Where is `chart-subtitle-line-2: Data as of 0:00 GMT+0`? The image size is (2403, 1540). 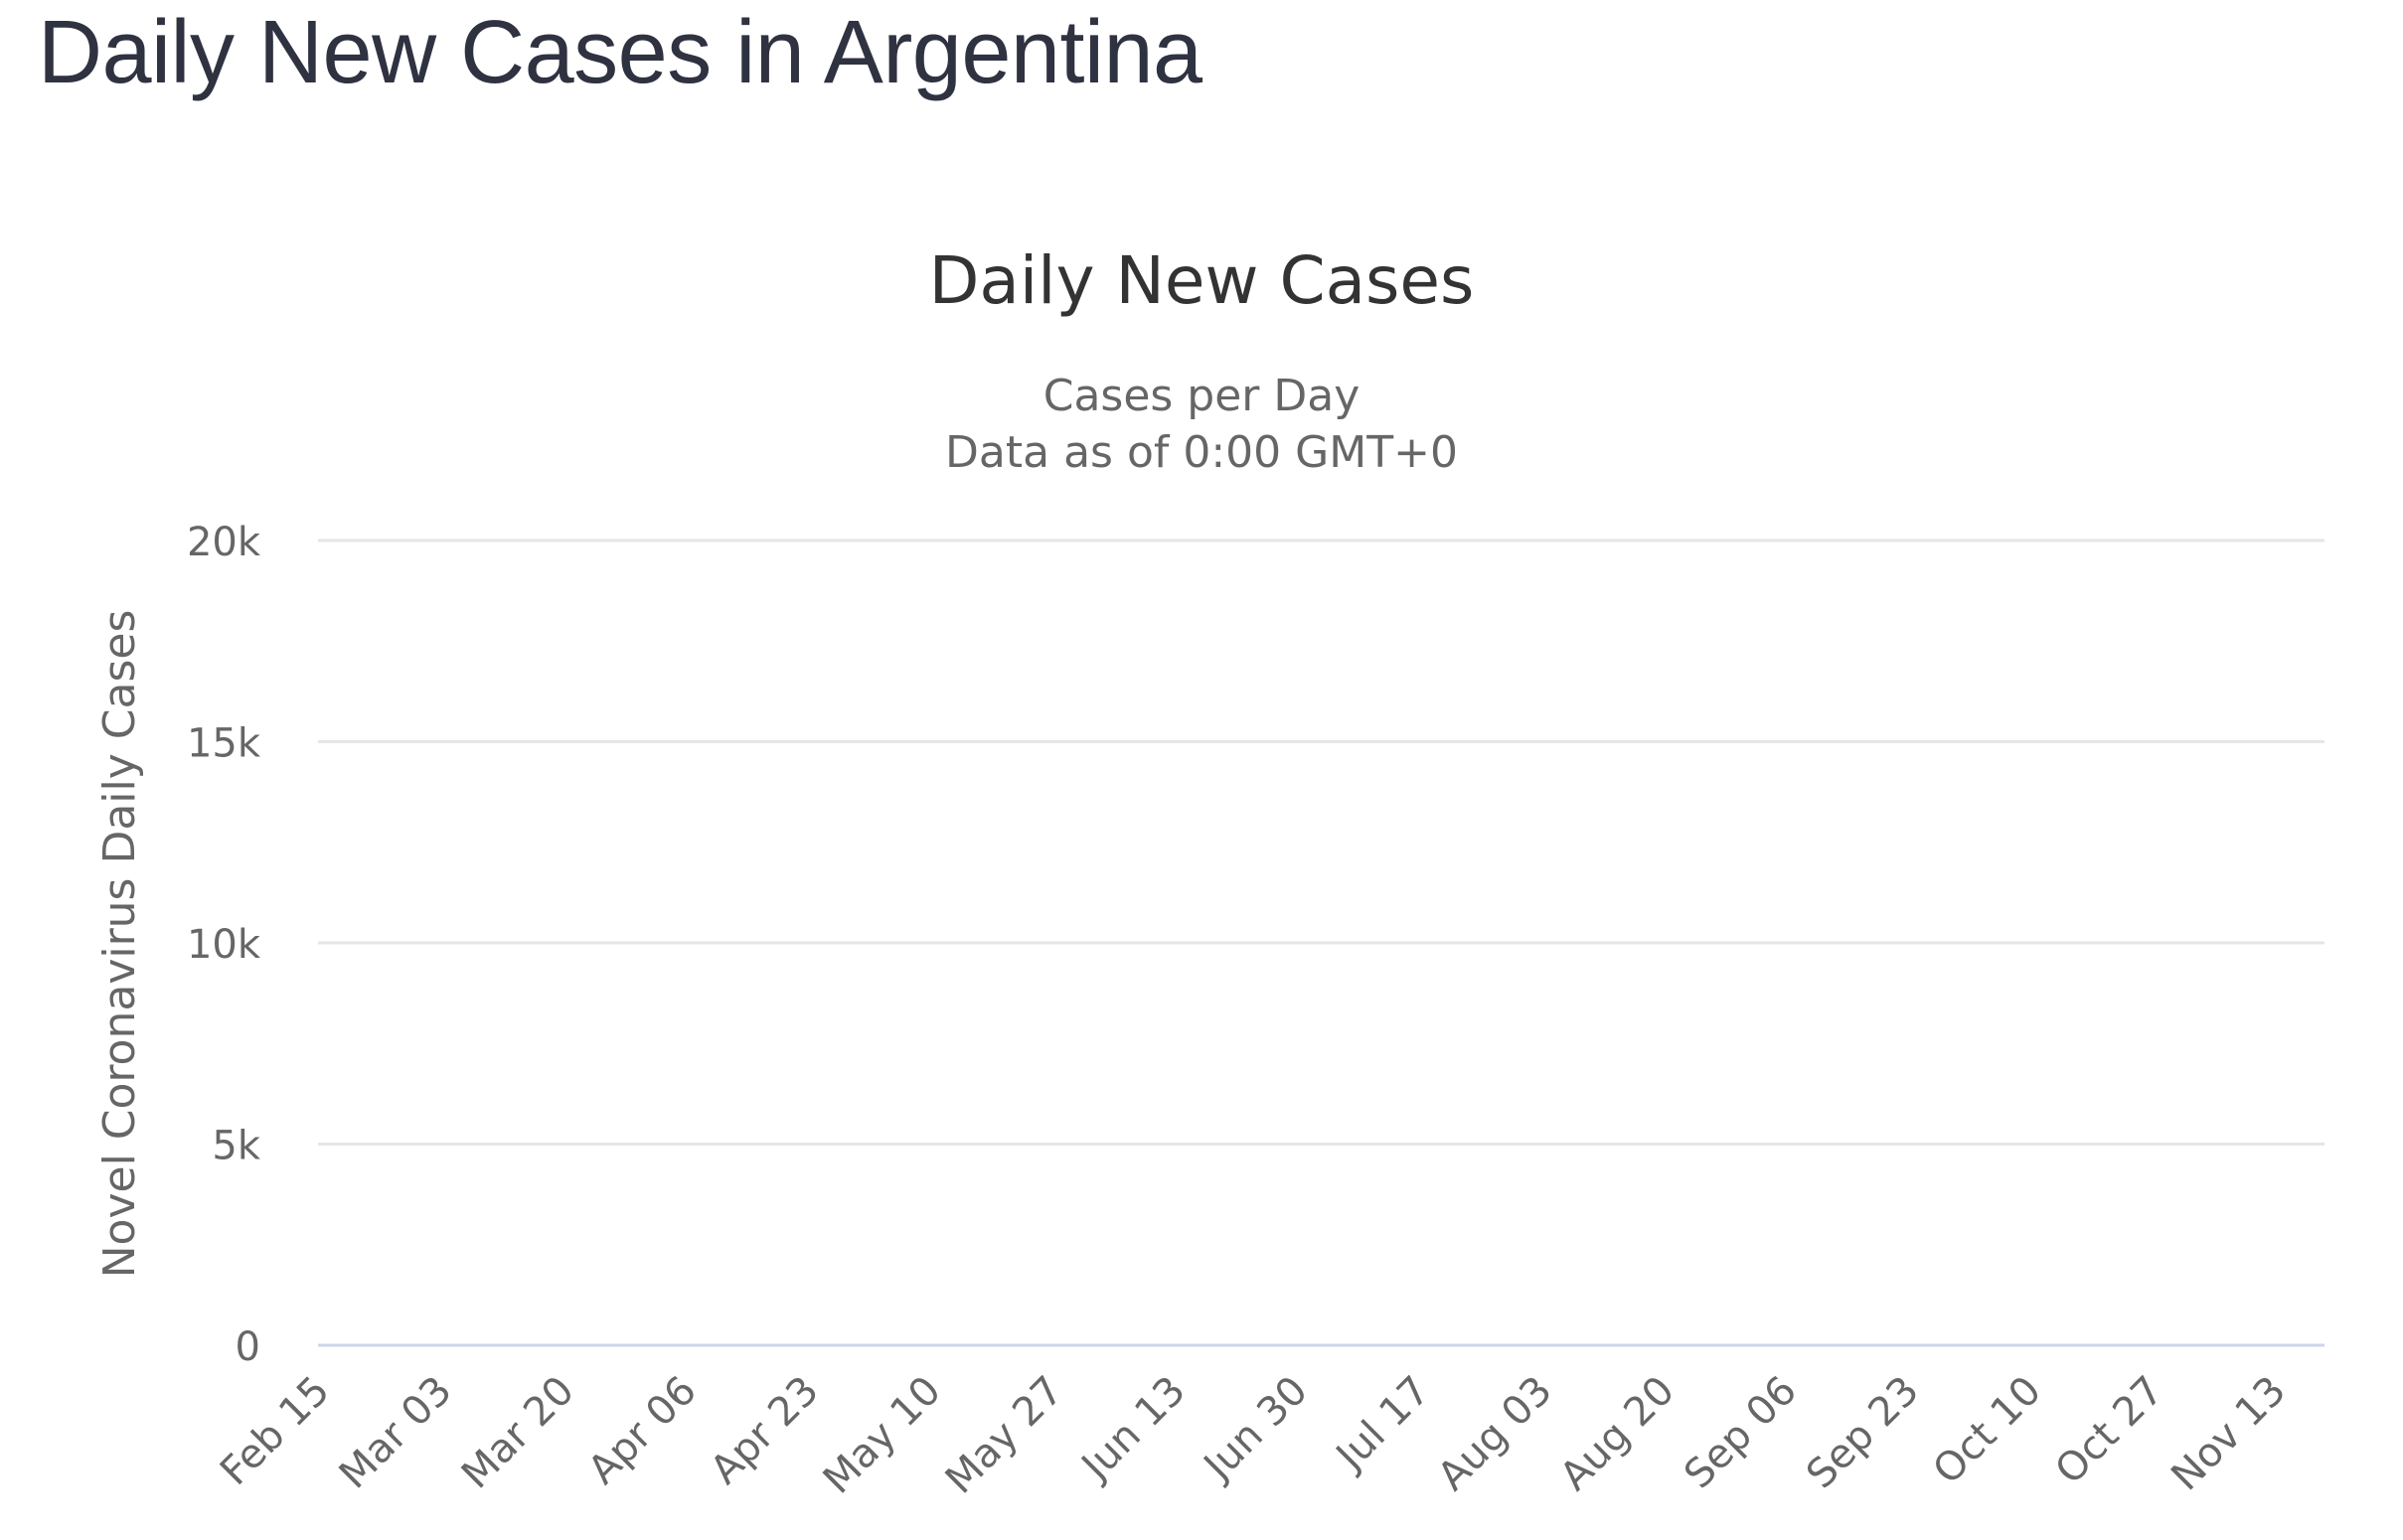
chart-subtitle-line-2: Data as of 0:00 GMT+0 is located at coordinates (1201, 453).